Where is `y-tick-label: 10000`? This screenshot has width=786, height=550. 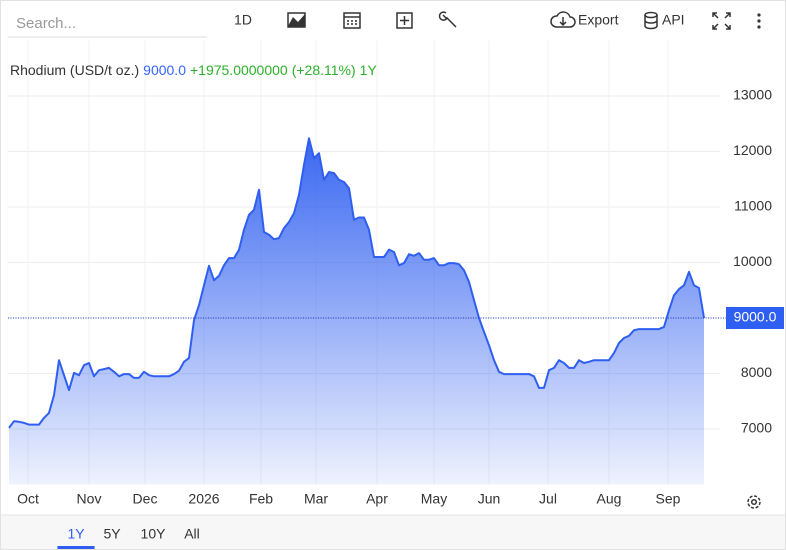
y-tick-label: 10000 is located at coordinates (752, 261).